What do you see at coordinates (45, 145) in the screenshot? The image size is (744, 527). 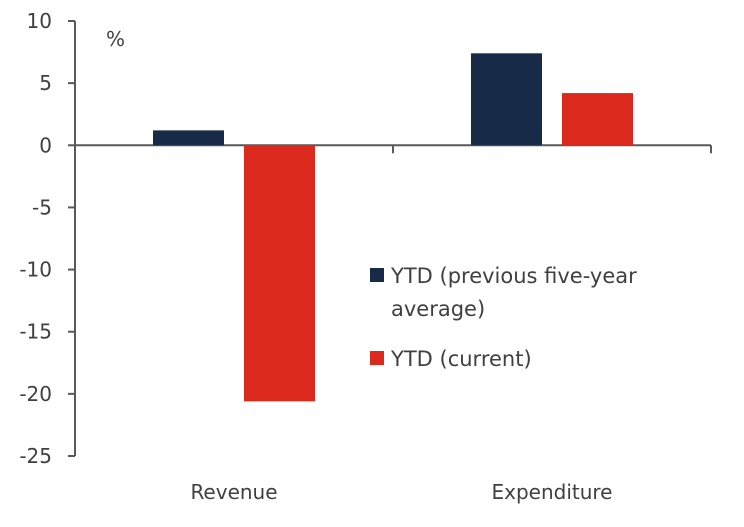 I see `y-tick-label: 0` at bounding box center [45, 145].